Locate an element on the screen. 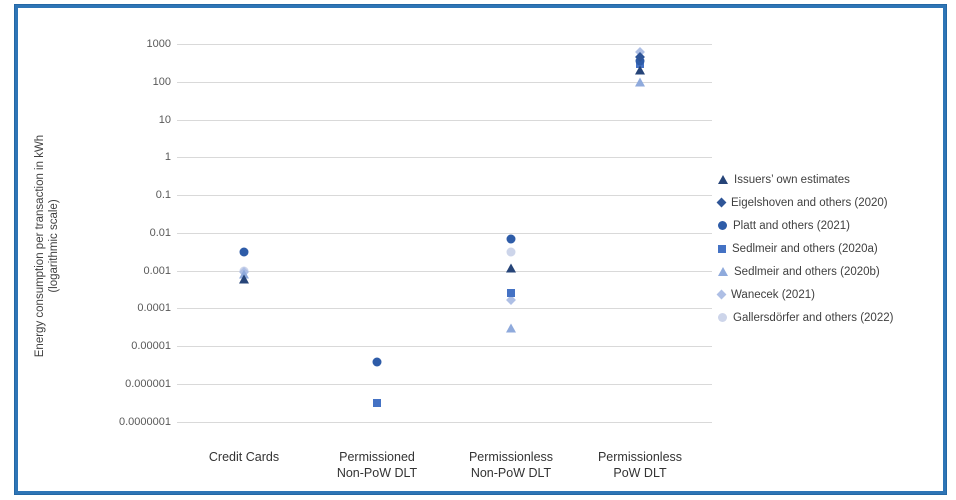  legend-item-label: Sedlmeir and others (2020a) is located at coordinates (805, 248).